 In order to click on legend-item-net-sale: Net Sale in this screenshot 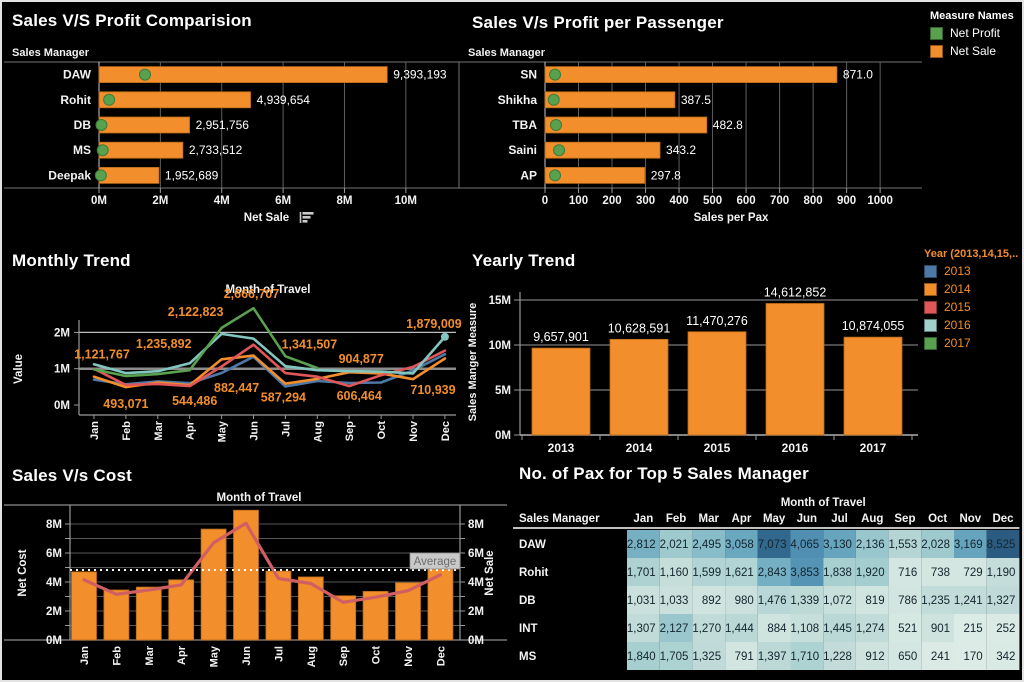, I will do `click(976, 51)`.